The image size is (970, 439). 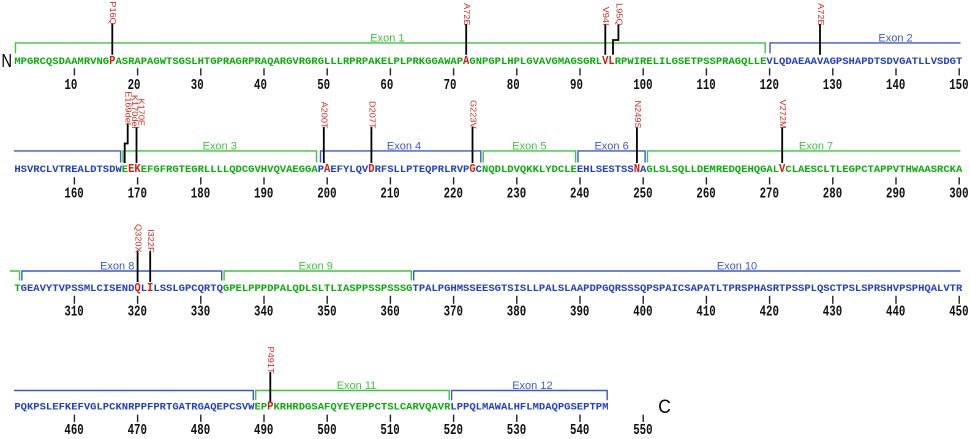 I want to click on svg-text: 110, so click(x=705, y=86).